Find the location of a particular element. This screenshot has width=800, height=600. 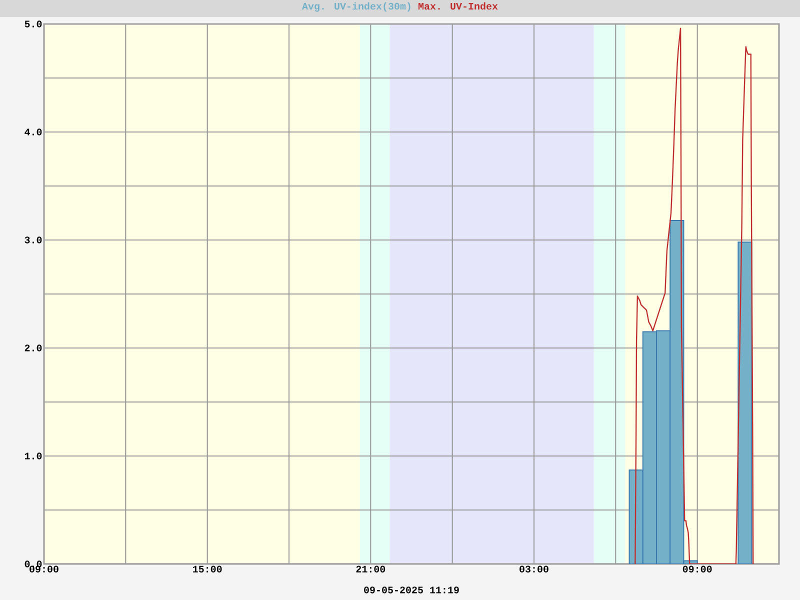

y-tick-label: 3.0 is located at coordinates (33, 240).